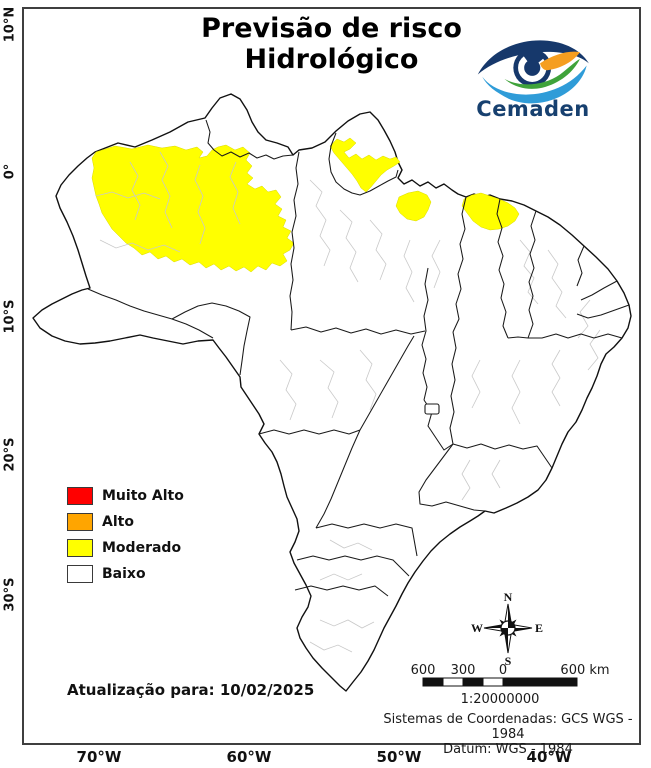 The height and width of the screenshot is (768, 651). Describe the element at coordinates (539, 628) in the screenshot. I see `compass-e-label: E` at that location.